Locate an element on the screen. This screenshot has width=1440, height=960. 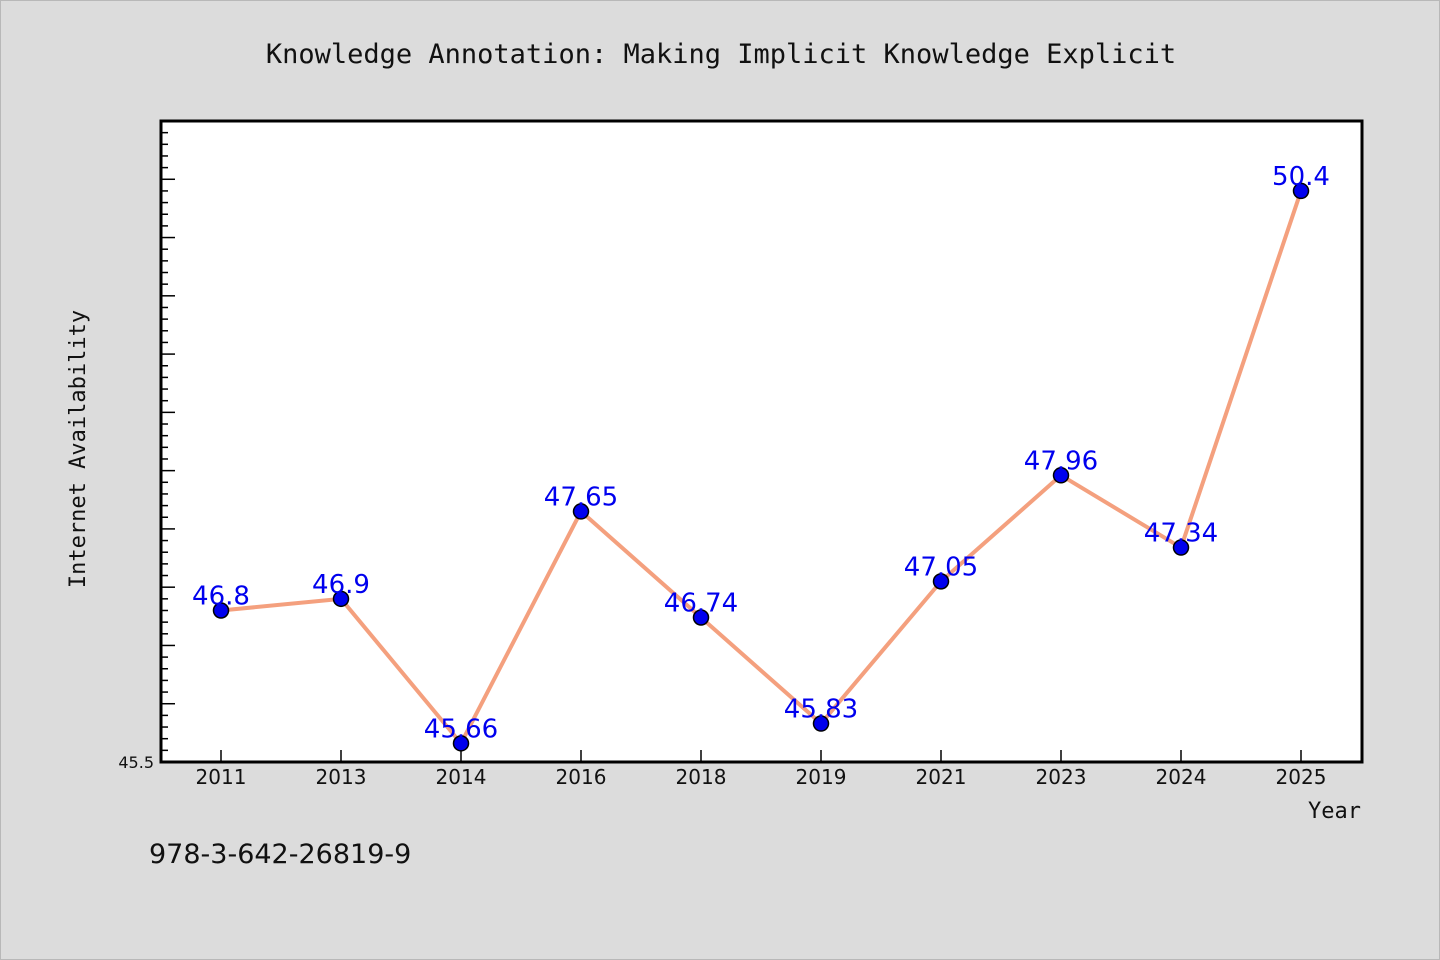
data-label: 46.8 is located at coordinates (221, 596).